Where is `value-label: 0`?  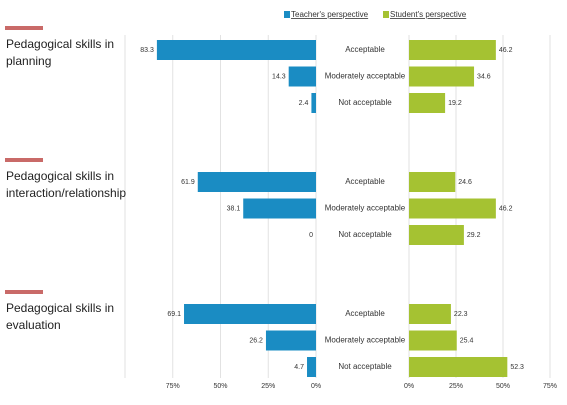
value-label: 0 is located at coordinates (311, 235).